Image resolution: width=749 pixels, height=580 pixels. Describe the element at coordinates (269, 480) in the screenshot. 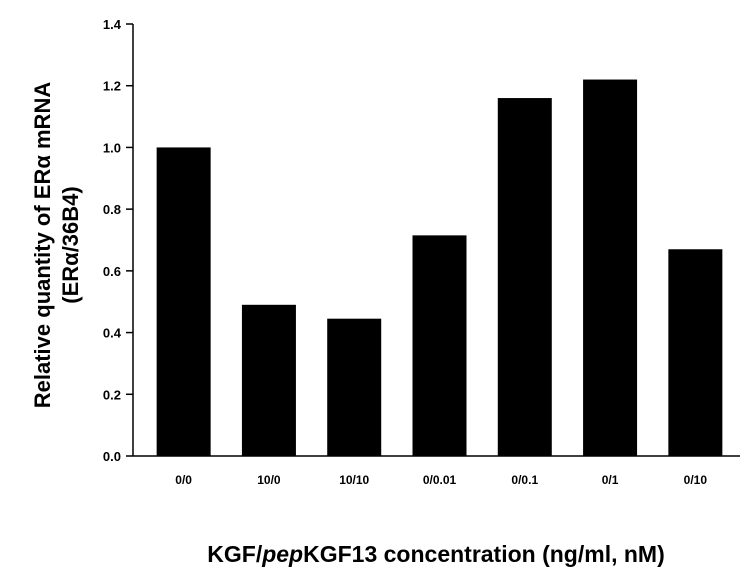

I see `x-tick-label: 10/0` at that location.